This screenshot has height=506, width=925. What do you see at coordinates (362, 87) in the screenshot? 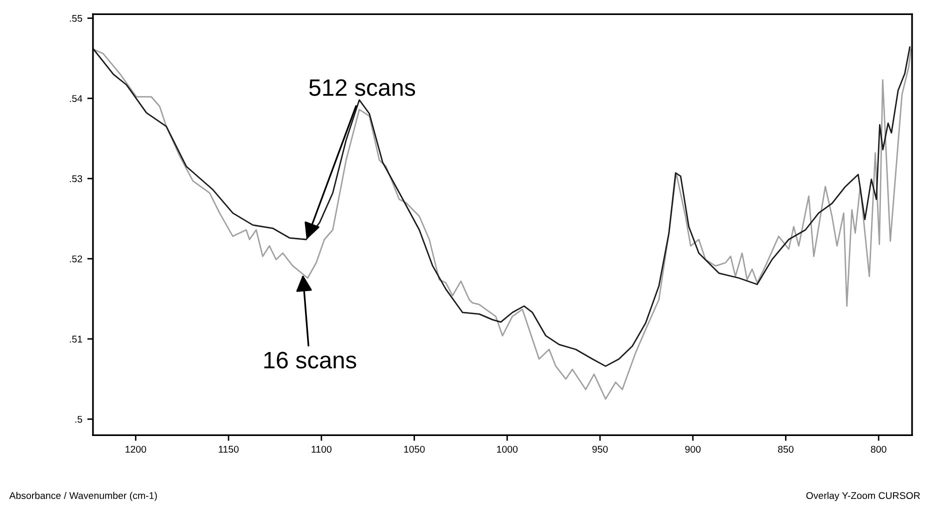
I see `annotation: 512 scans` at bounding box center [362, 87].